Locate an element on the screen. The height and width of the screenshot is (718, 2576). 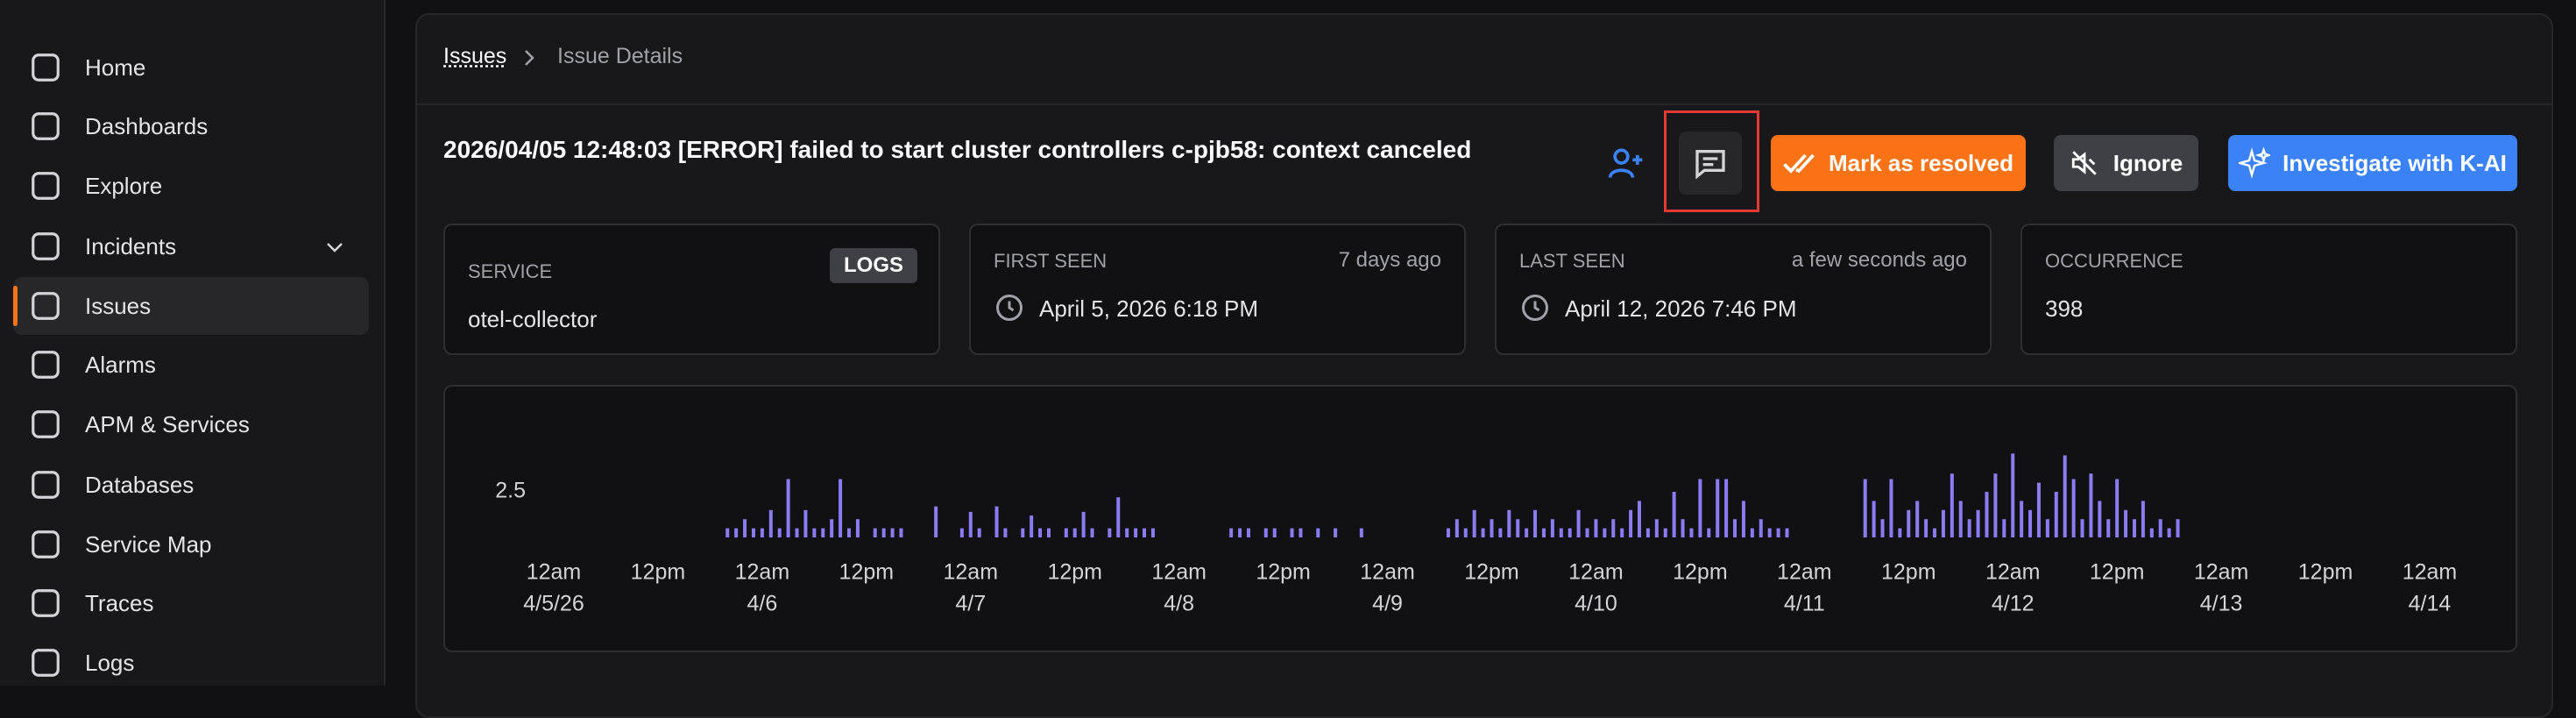
resolve-button: Mark as resolved is located at coordinates (1898, 163).